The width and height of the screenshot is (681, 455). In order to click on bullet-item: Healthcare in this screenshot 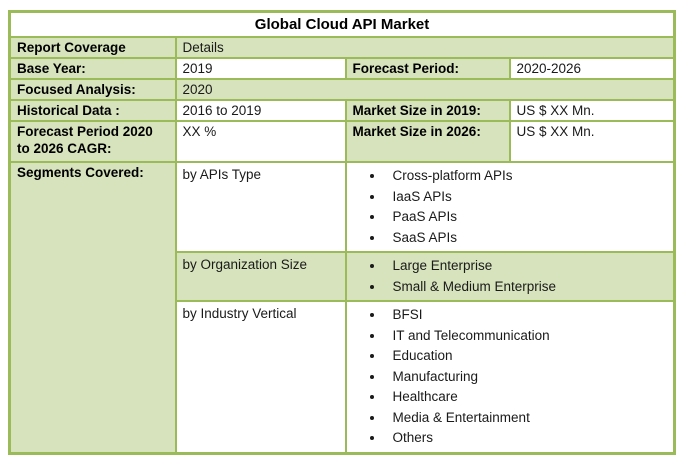, I will do `click(526, 397)`.